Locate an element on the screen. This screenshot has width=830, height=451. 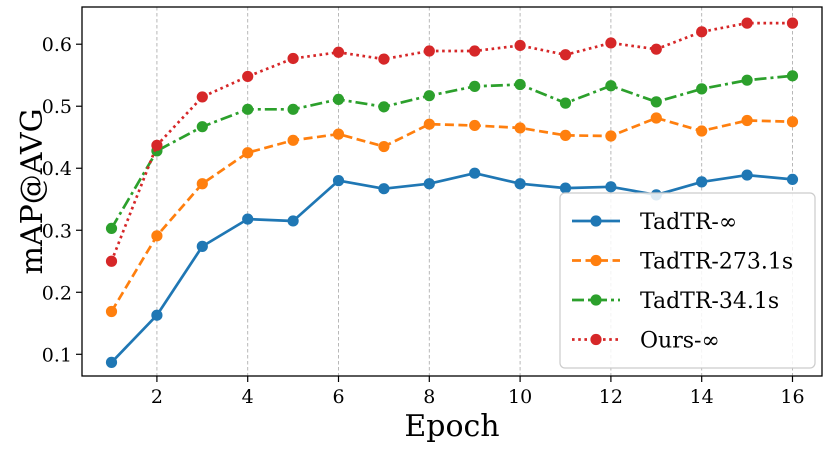
y-tick-label: 0.3 is located at coordinates (57, 231).